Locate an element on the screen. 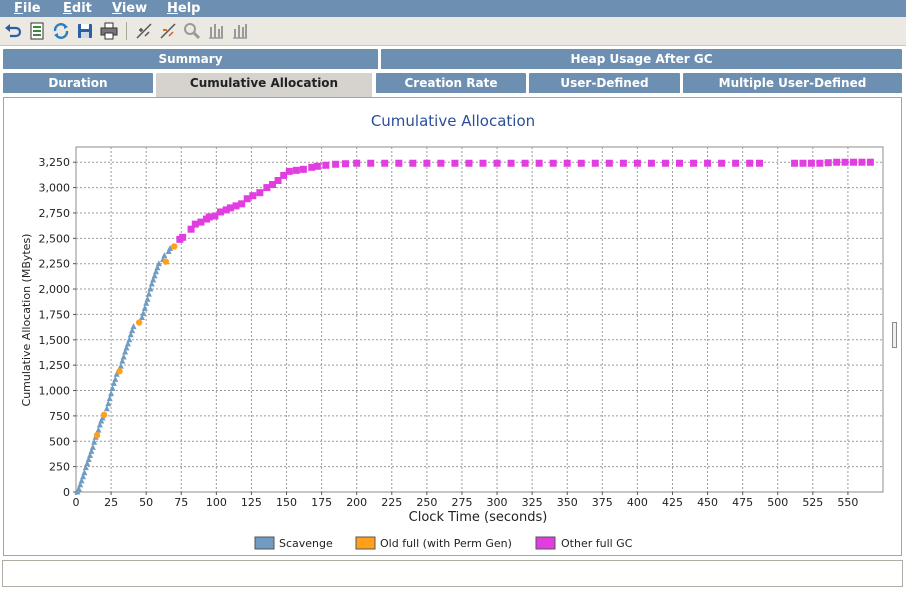  legend-swatch-other-full-gc is located at coordinates (545, 543).